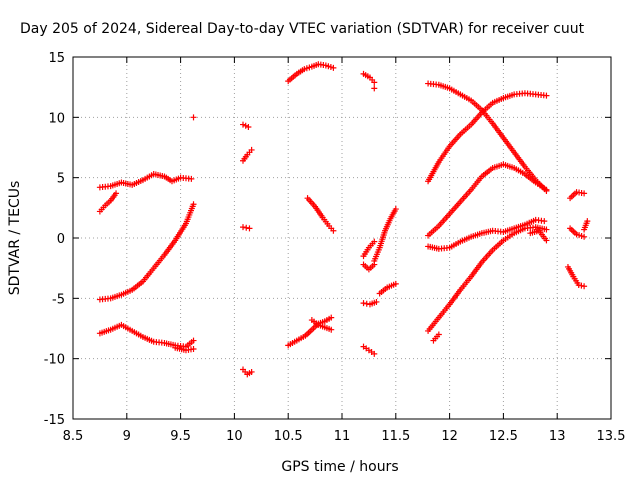  Describe the element at coordinates (180, 436) in the screenshot. I see `x-tick-label: 9.5` at that location.